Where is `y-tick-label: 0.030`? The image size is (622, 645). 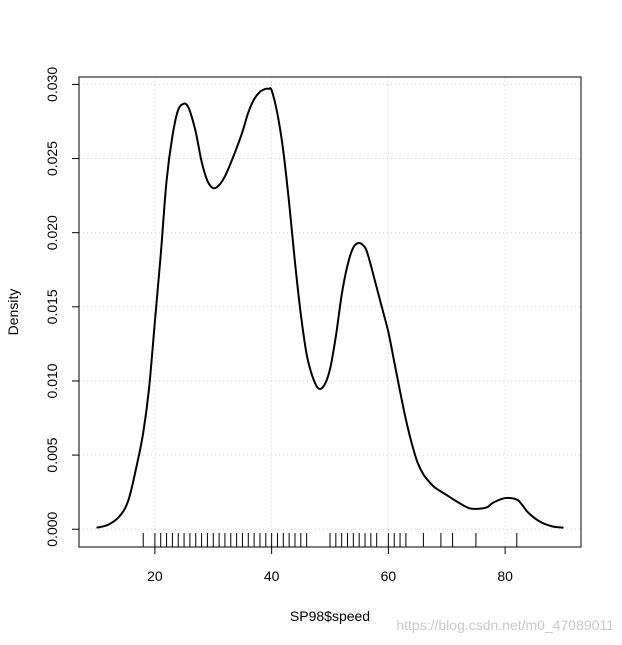
y-tick-label: 0.030 is located at coordinates (52, 84).